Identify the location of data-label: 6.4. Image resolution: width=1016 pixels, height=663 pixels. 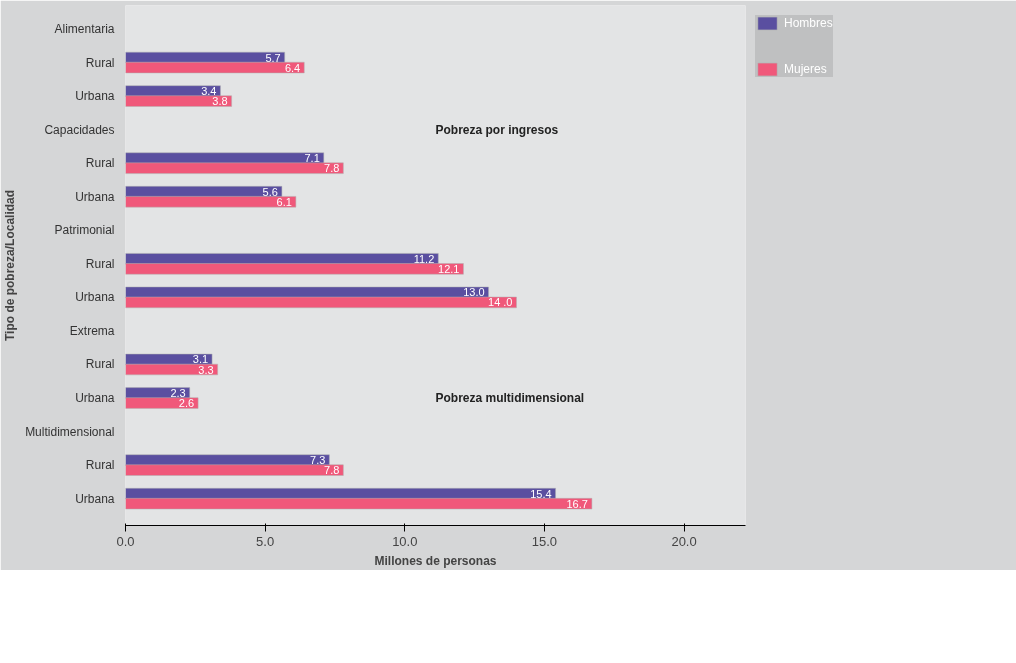
(292, 67).